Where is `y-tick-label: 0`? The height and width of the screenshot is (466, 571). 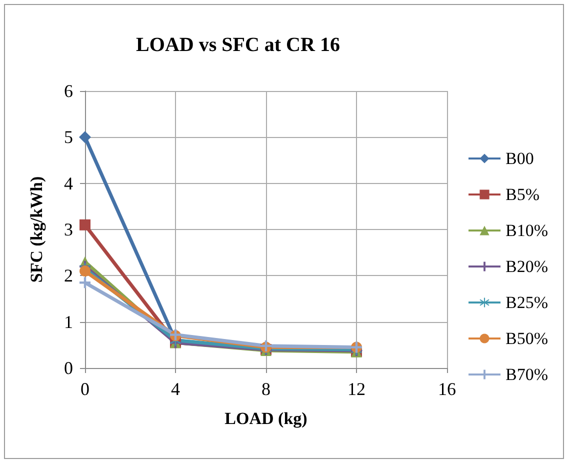 y-tick-label: 0 is located at coordinates (68, 368).